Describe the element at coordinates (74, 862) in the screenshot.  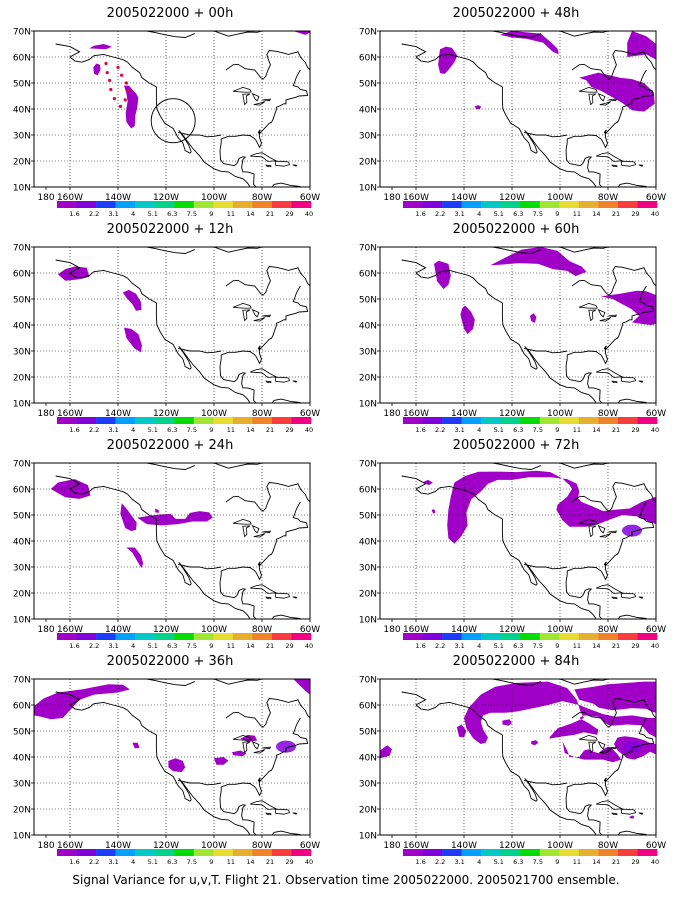
I see `colorbar-label: 1.6` at that location.